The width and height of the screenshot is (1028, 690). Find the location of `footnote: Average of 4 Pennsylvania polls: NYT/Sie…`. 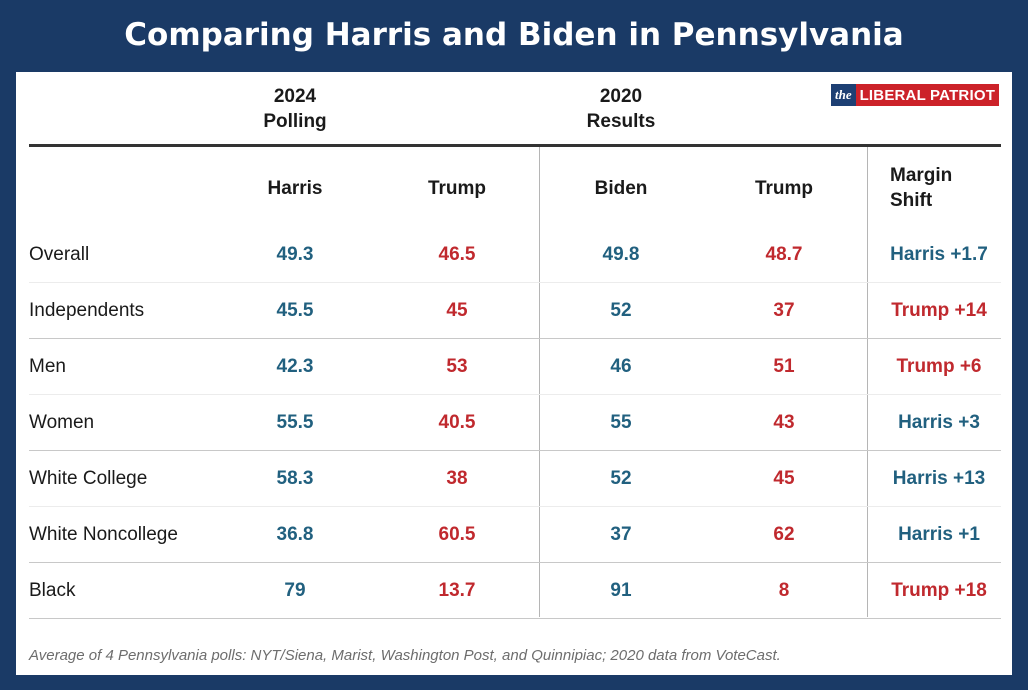

footnote: Average of 4 Pennsylvania polls: NYT/Sie… is located at coordinates (405, 655).